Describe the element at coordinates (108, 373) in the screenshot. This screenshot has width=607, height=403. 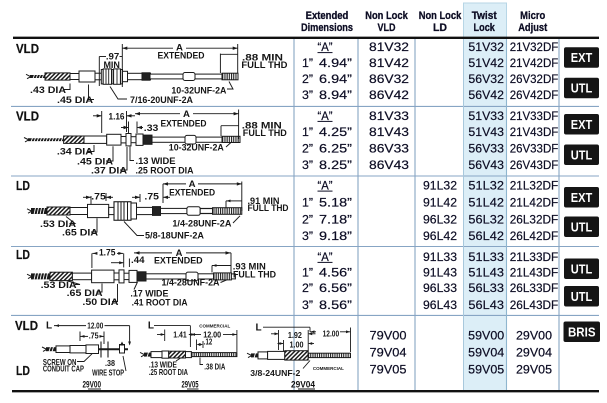
I see `svg-text: WIRE STOP` at that location.